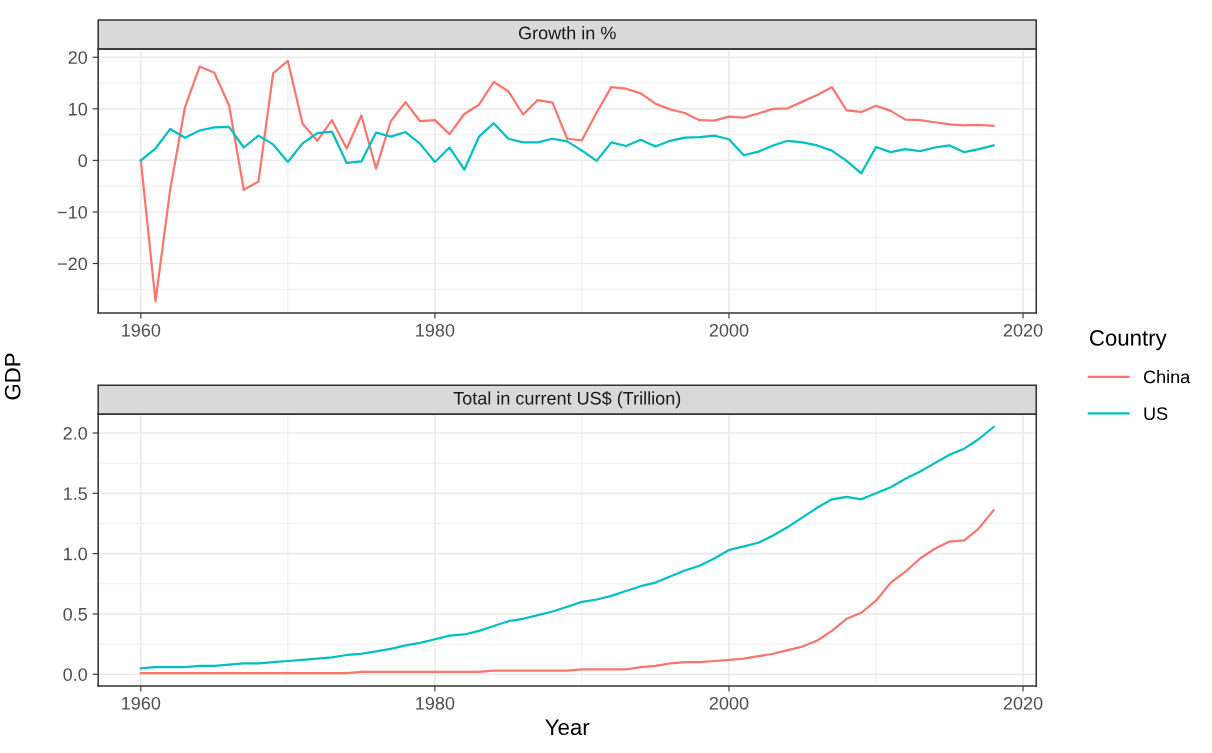 Image resolution: width=1212 pixels, height=753 pixels. I want to click on x-axis-title: Year, so click(567, 727).